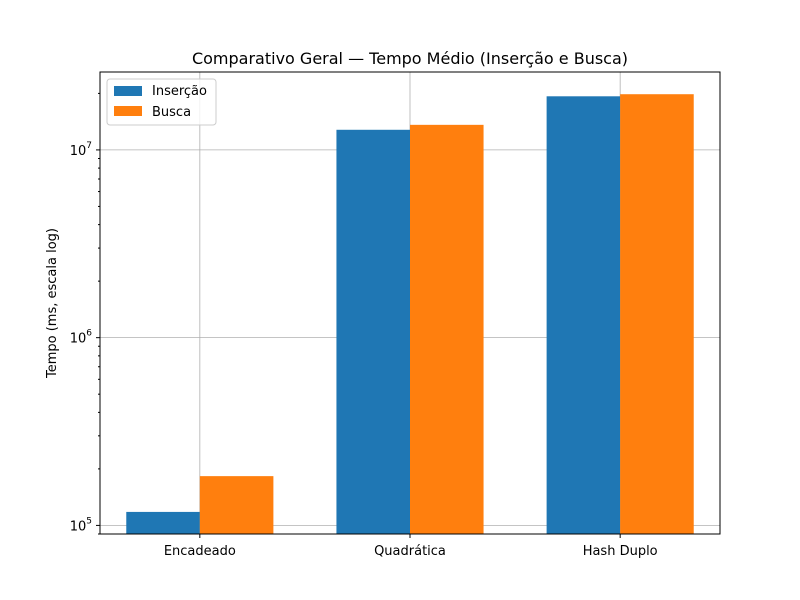 Image resolution: width=800 pixels, height=600 pixels. Describe the element at coordinates (81, 338) in the screenshot. I see `y-tick-label: 10⁶` at that location.